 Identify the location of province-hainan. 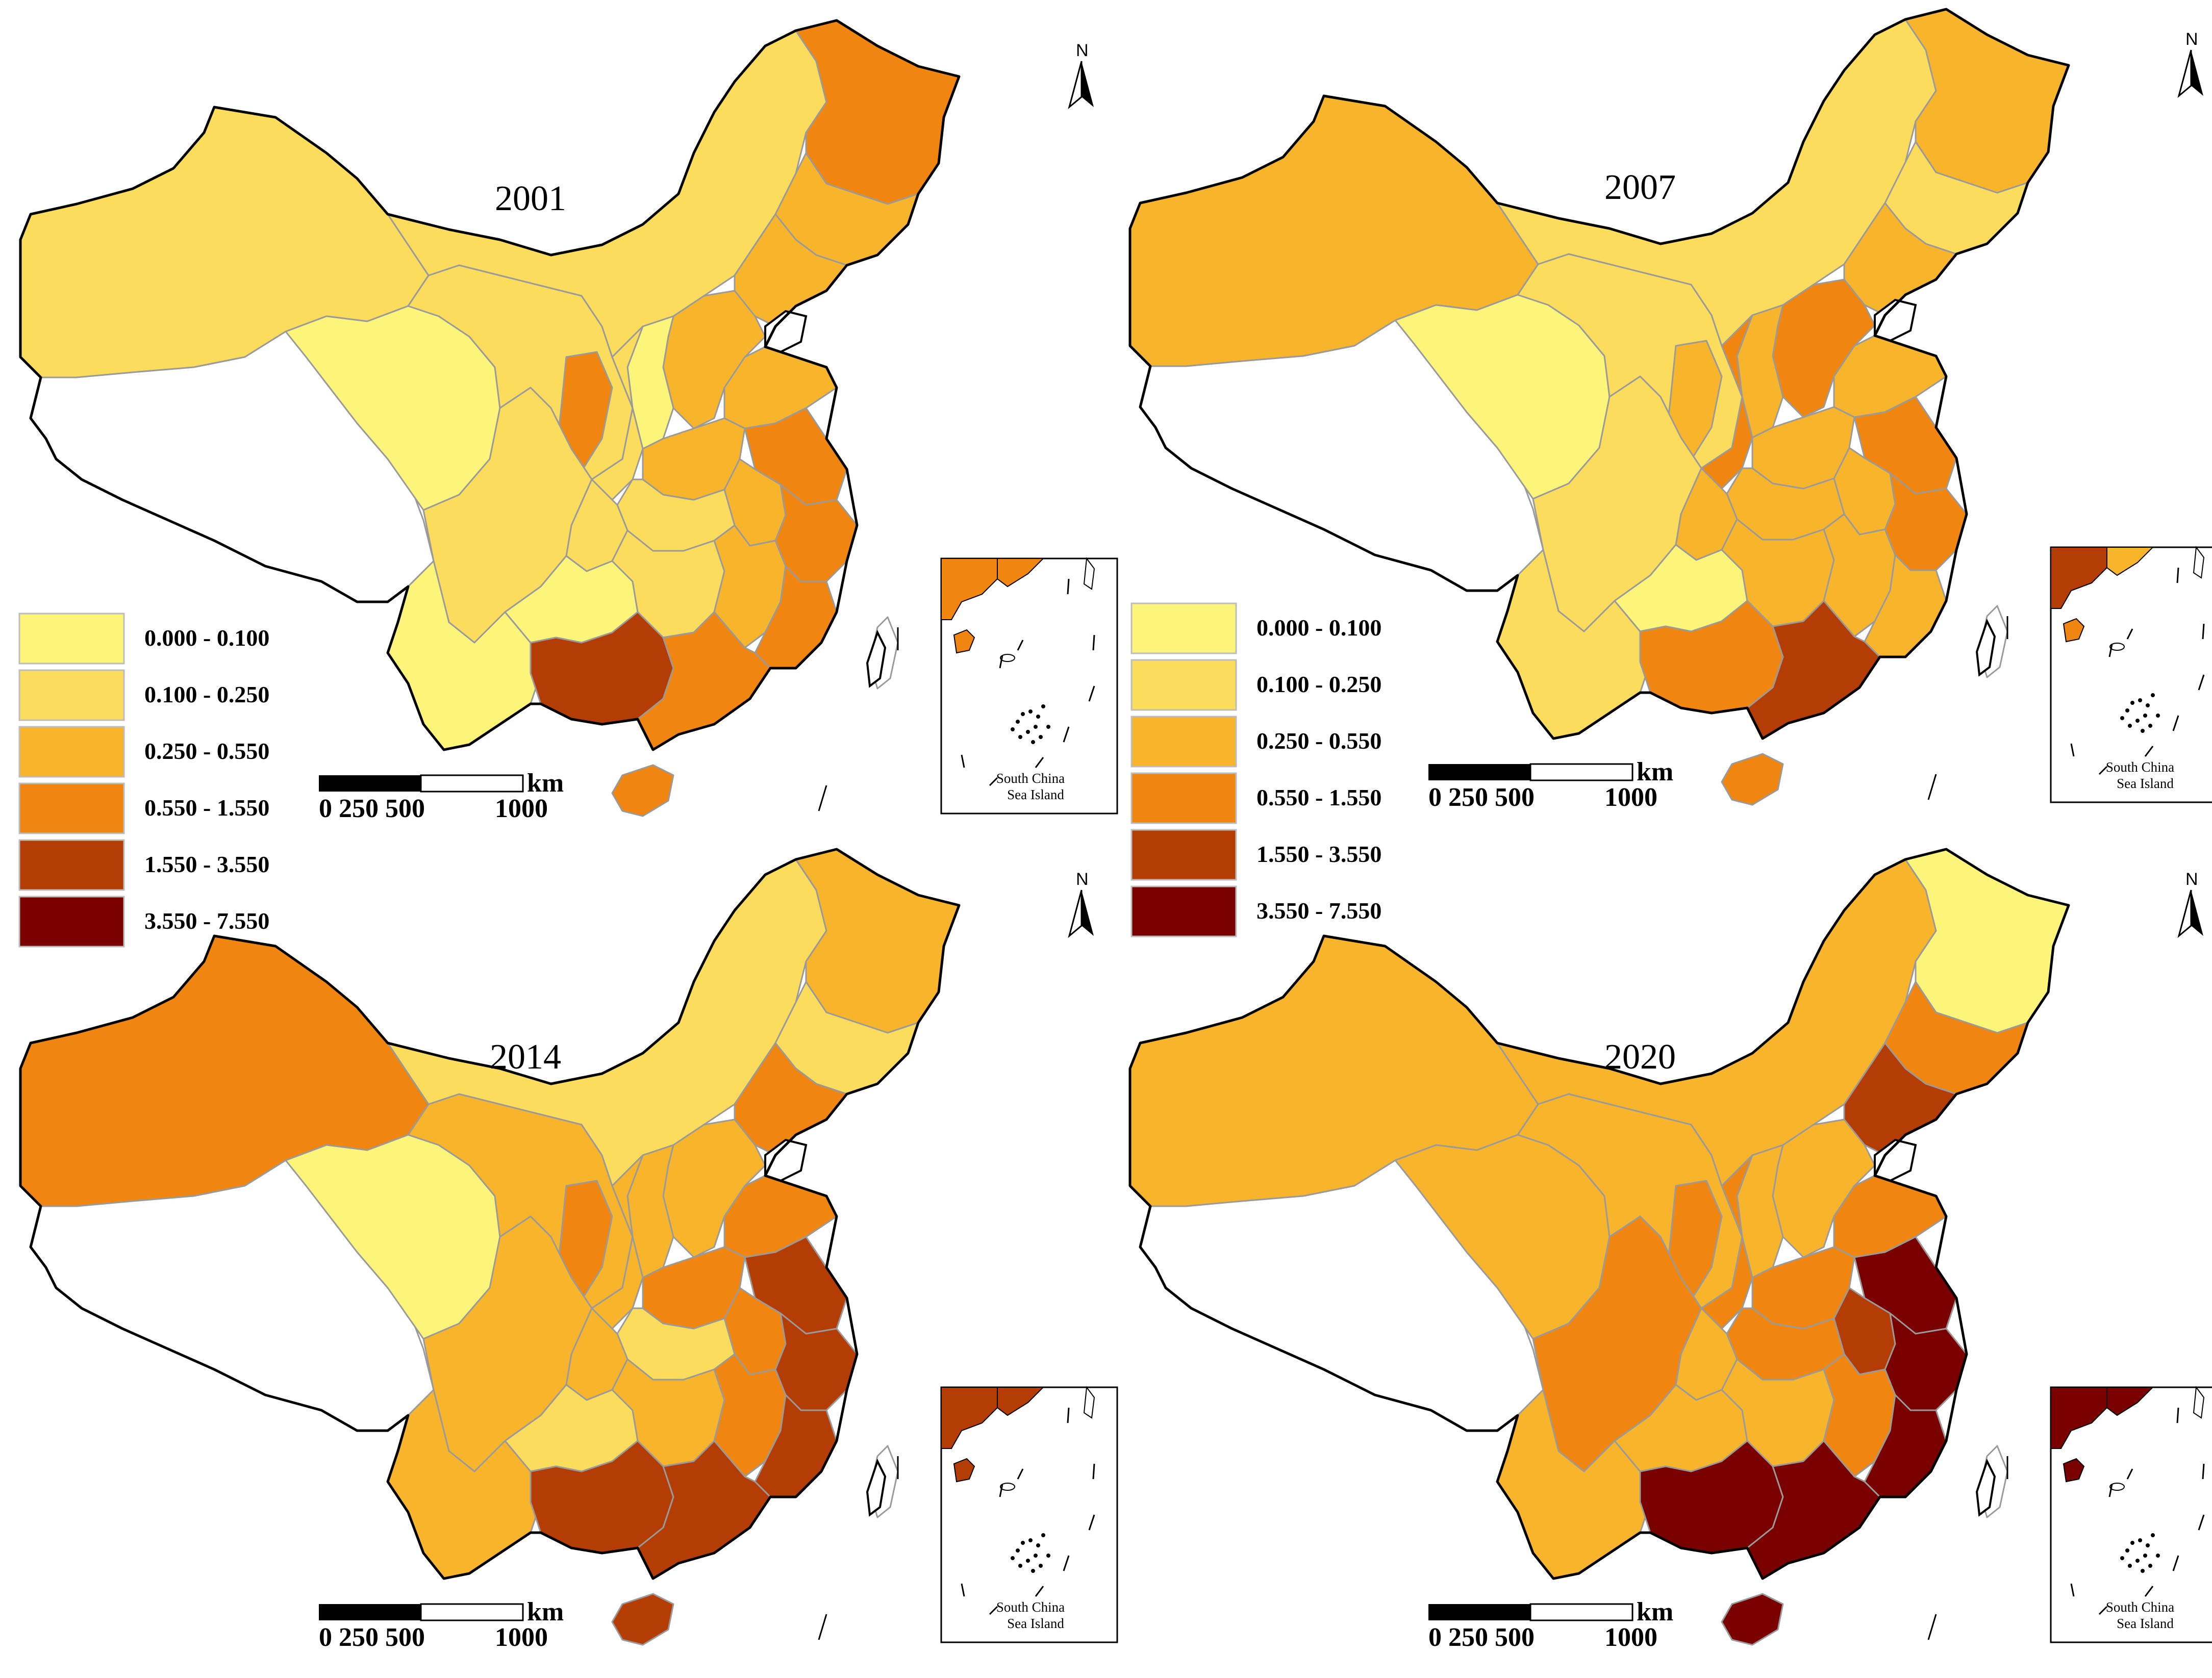
(642, 1619).